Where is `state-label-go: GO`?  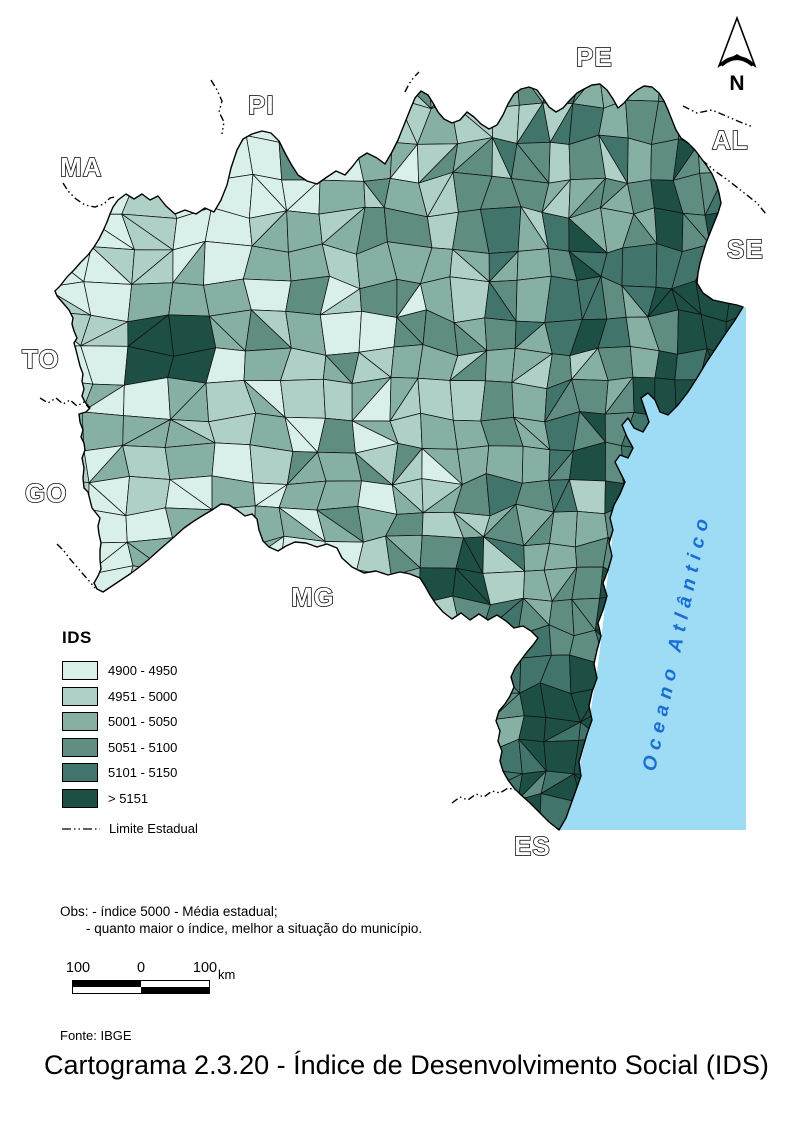 state-label-go: GO is located at coordinates (46, 493).